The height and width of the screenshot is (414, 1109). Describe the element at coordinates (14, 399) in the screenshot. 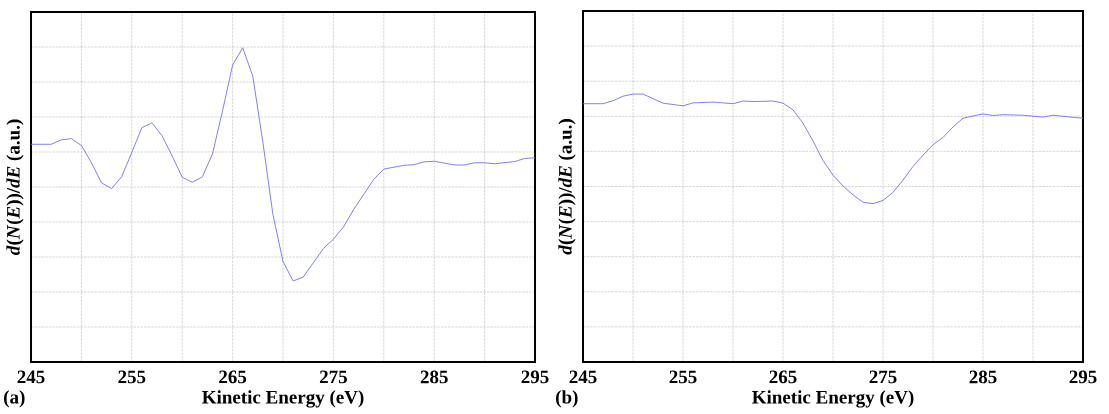

I see `text: (a)` at that location.